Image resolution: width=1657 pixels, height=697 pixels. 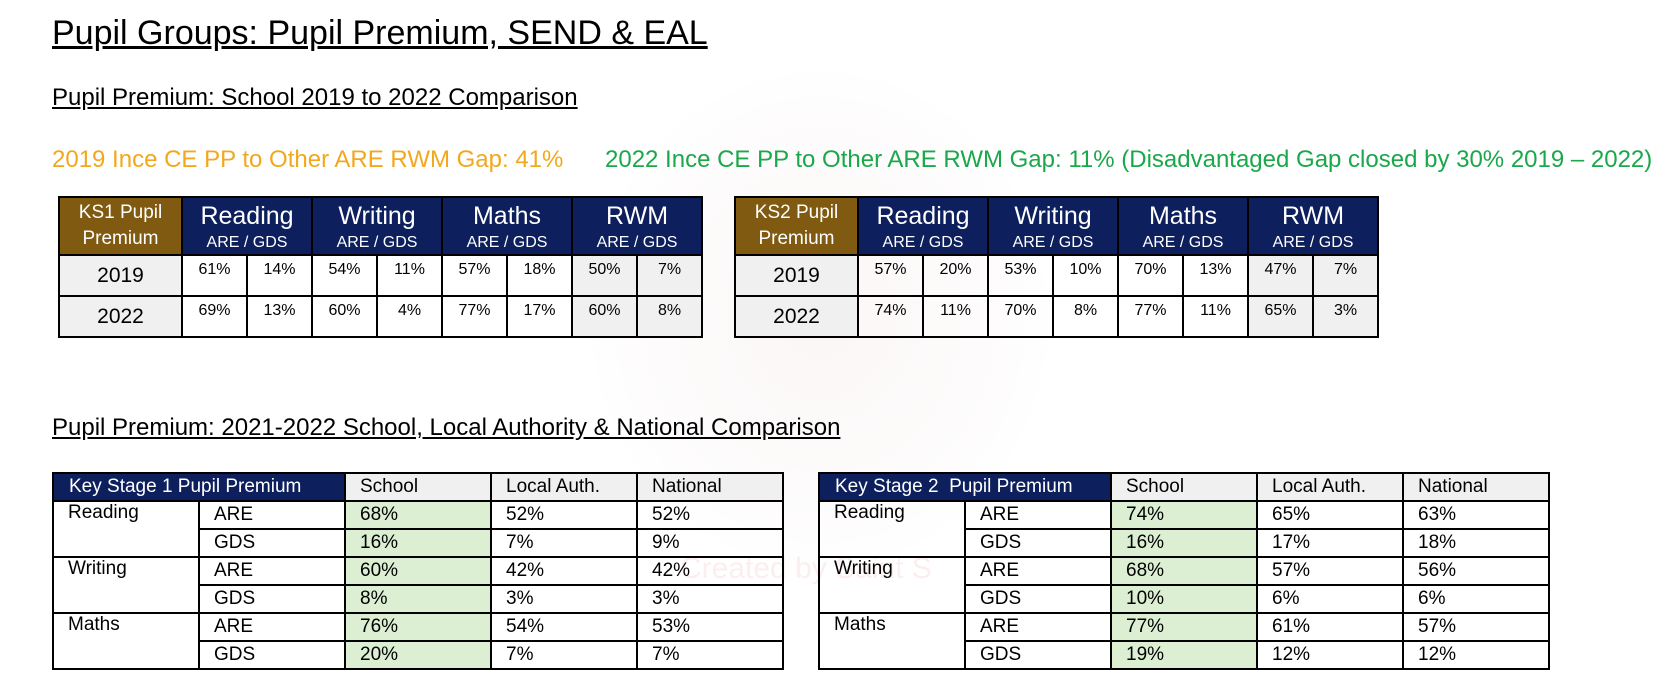 What do you see at coordinates (475, 275) in the screenshot?
I see `value-cell: 57%` at bounding box center [475, 275].